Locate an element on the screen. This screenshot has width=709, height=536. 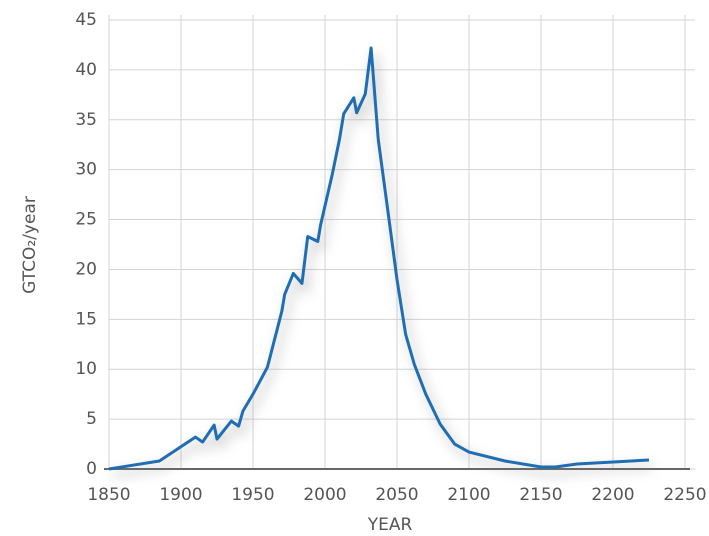
x-tick-label: 2100 is located at coordinates (468, 495).